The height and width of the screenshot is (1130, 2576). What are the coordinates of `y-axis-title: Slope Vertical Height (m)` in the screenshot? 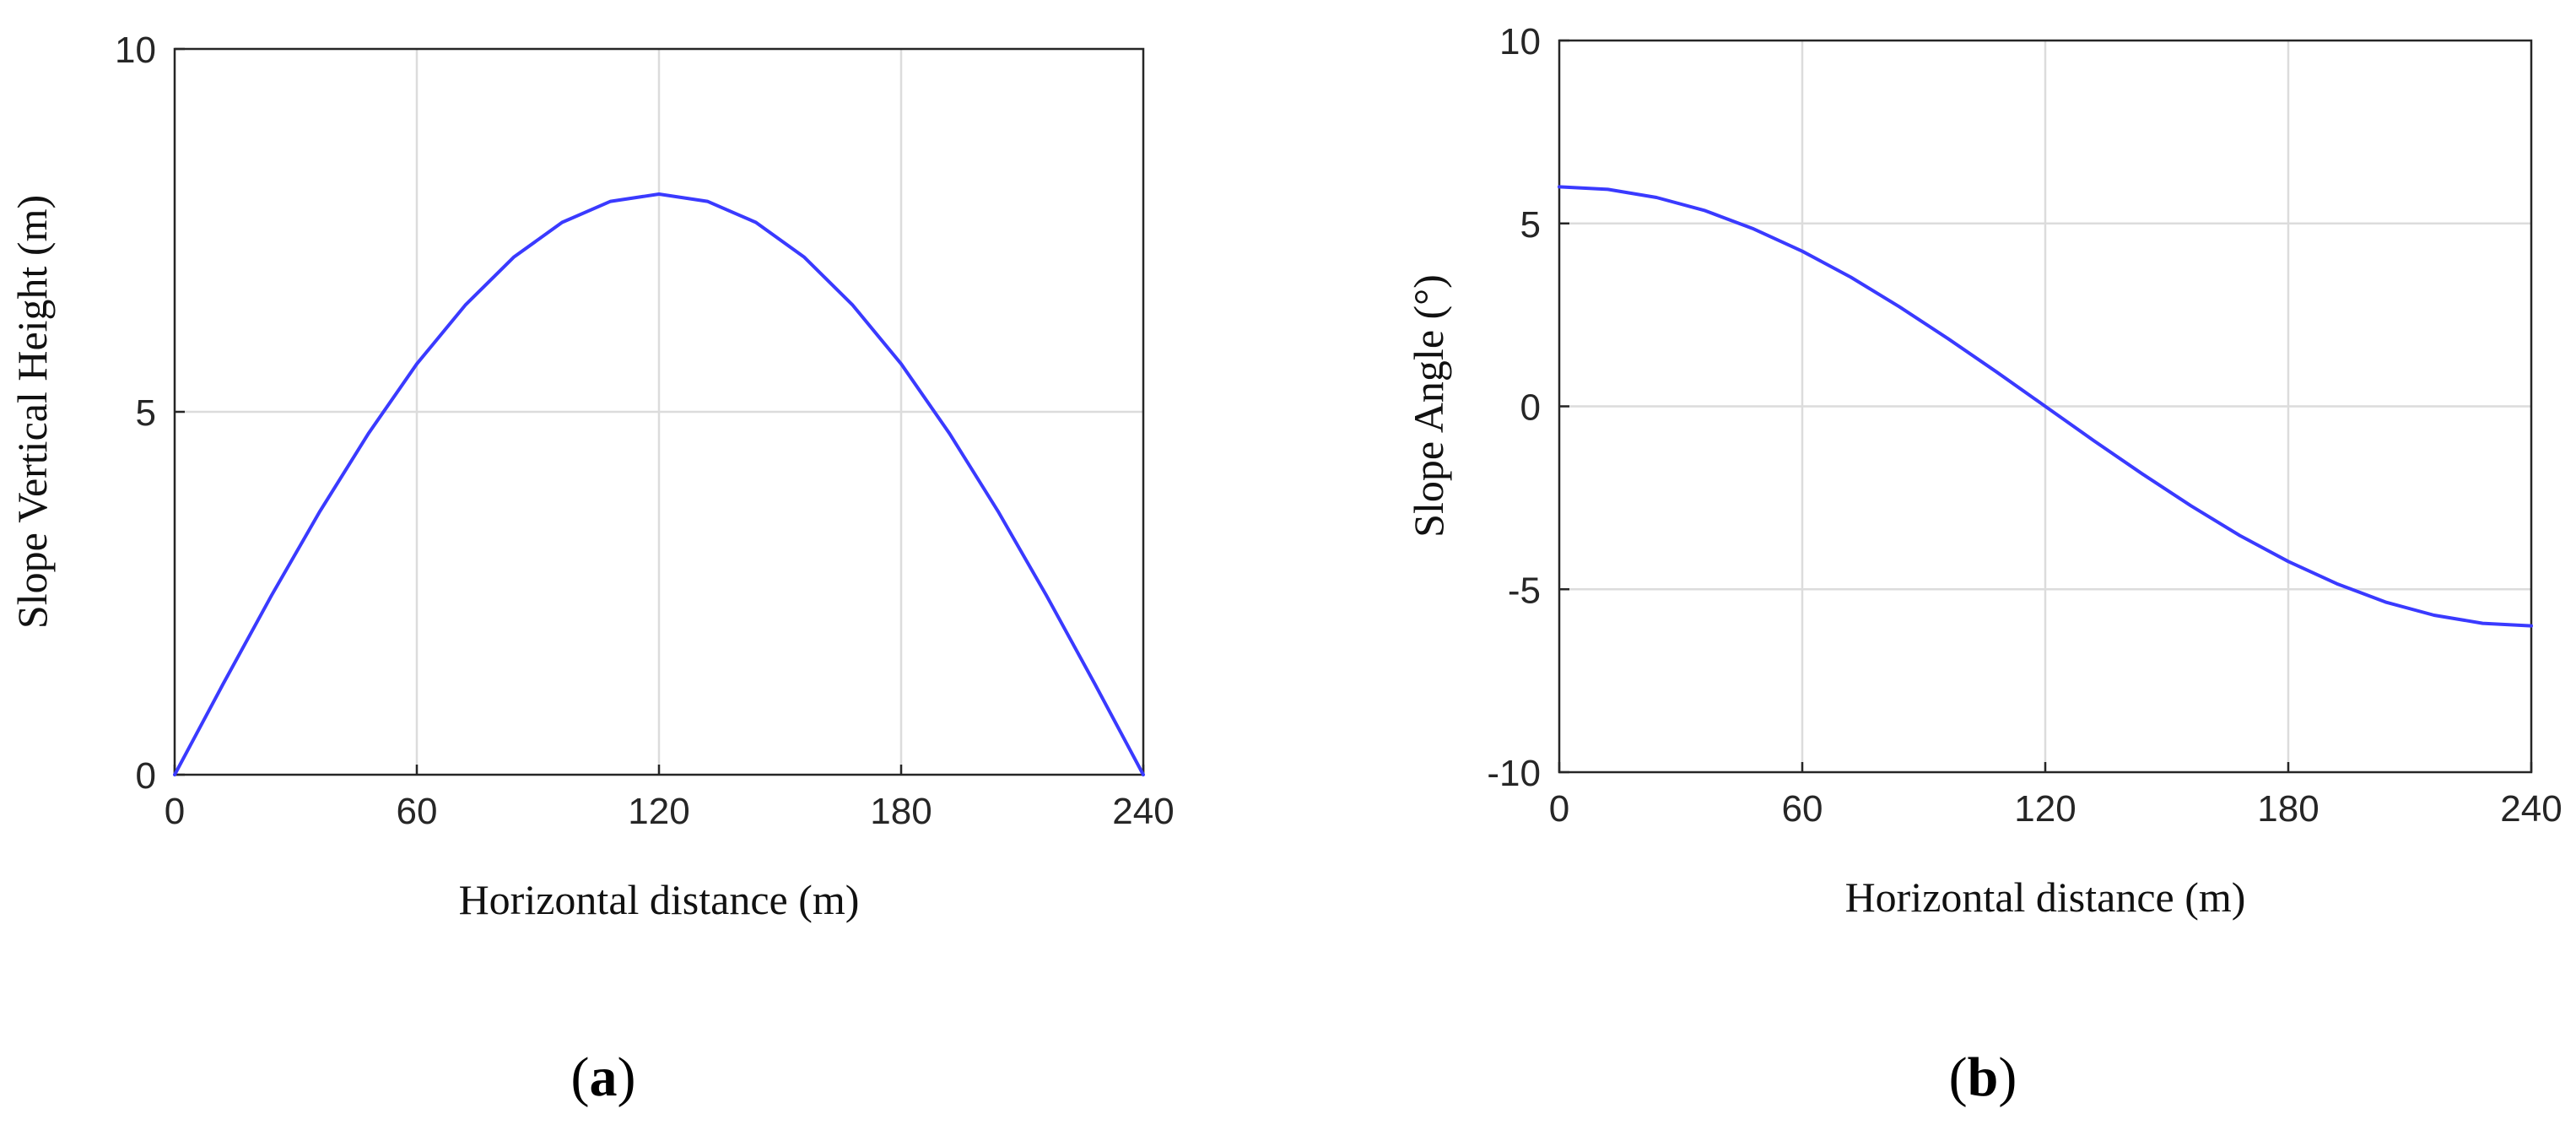 It's located at (32, 412).